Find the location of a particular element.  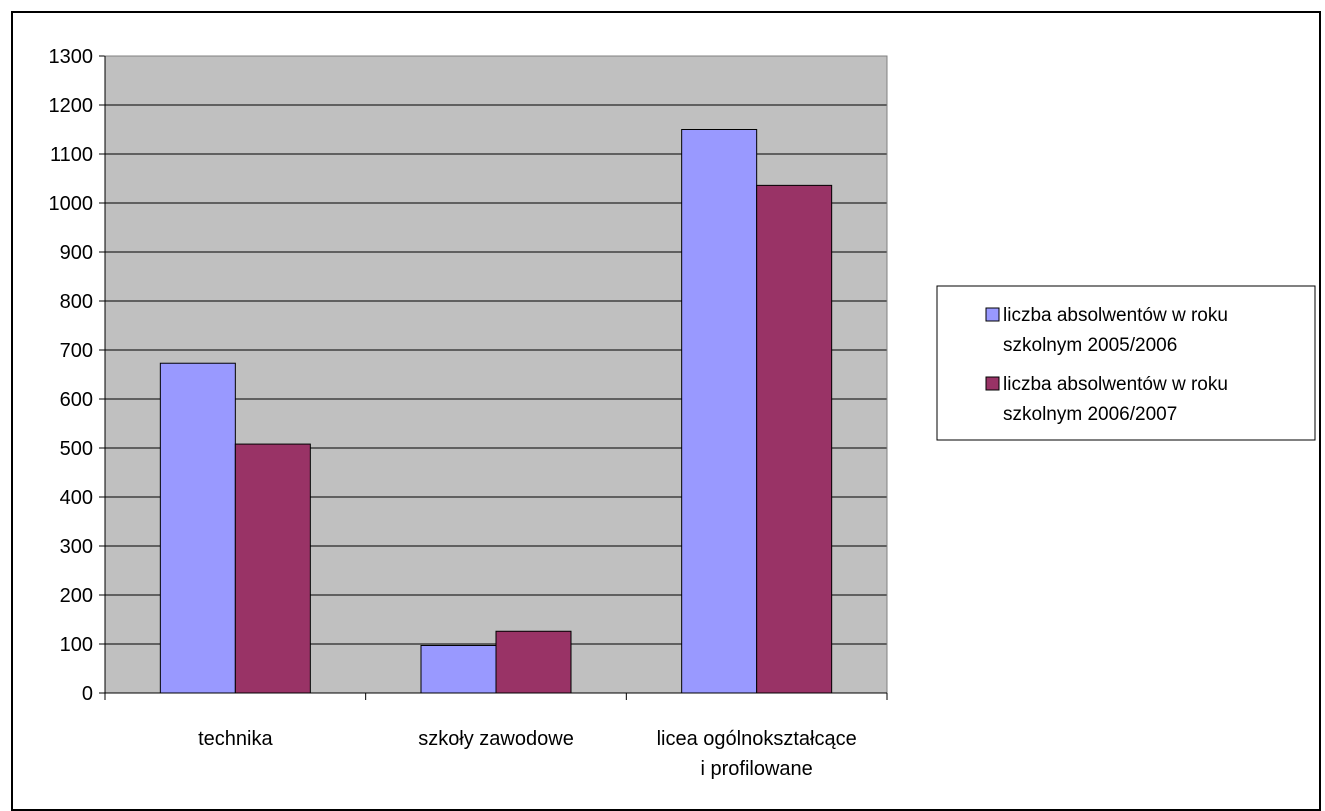

y-tick-label: 700 is located at coordinates (76, 351).